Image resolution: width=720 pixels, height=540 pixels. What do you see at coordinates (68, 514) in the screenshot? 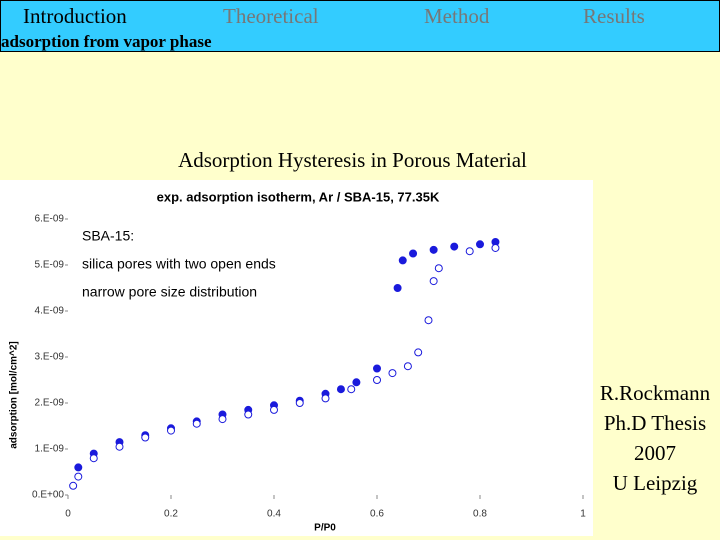
I see `x-tick-label: 0` at bounding box center [68, 514].